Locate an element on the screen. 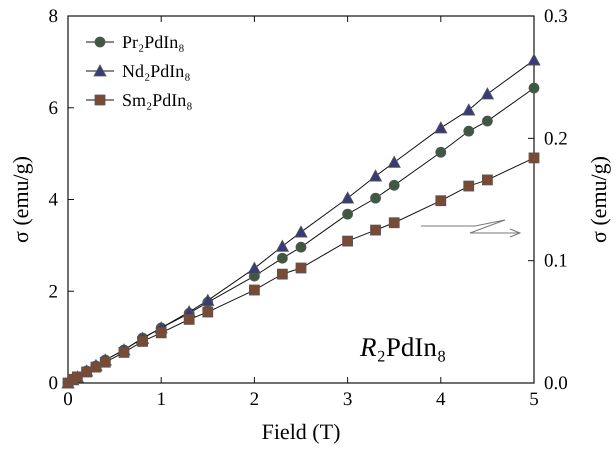 Image resolution: width=616 pixels, height=454 pixels. y-axis-title: σ (emu/g) is located at coordinates (20, 200).